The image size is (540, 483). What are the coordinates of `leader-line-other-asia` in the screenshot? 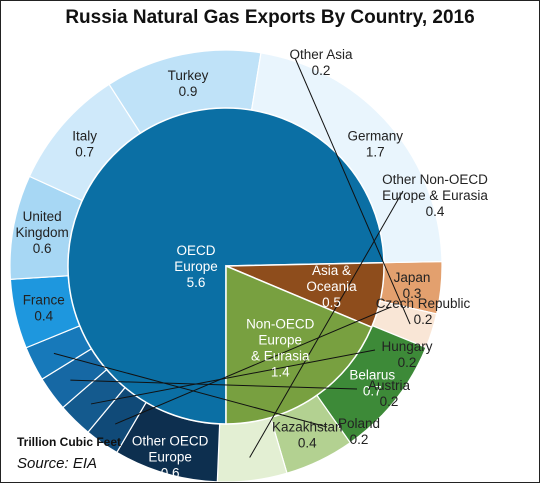 It's located at (352, 191).